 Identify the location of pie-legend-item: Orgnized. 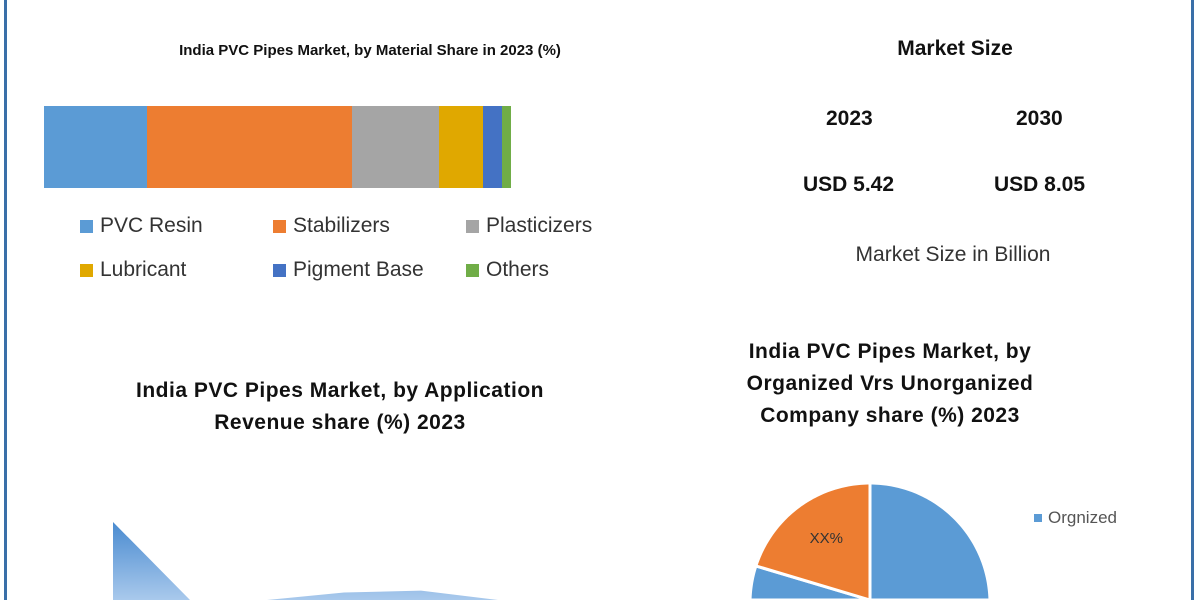
(1075, 518).